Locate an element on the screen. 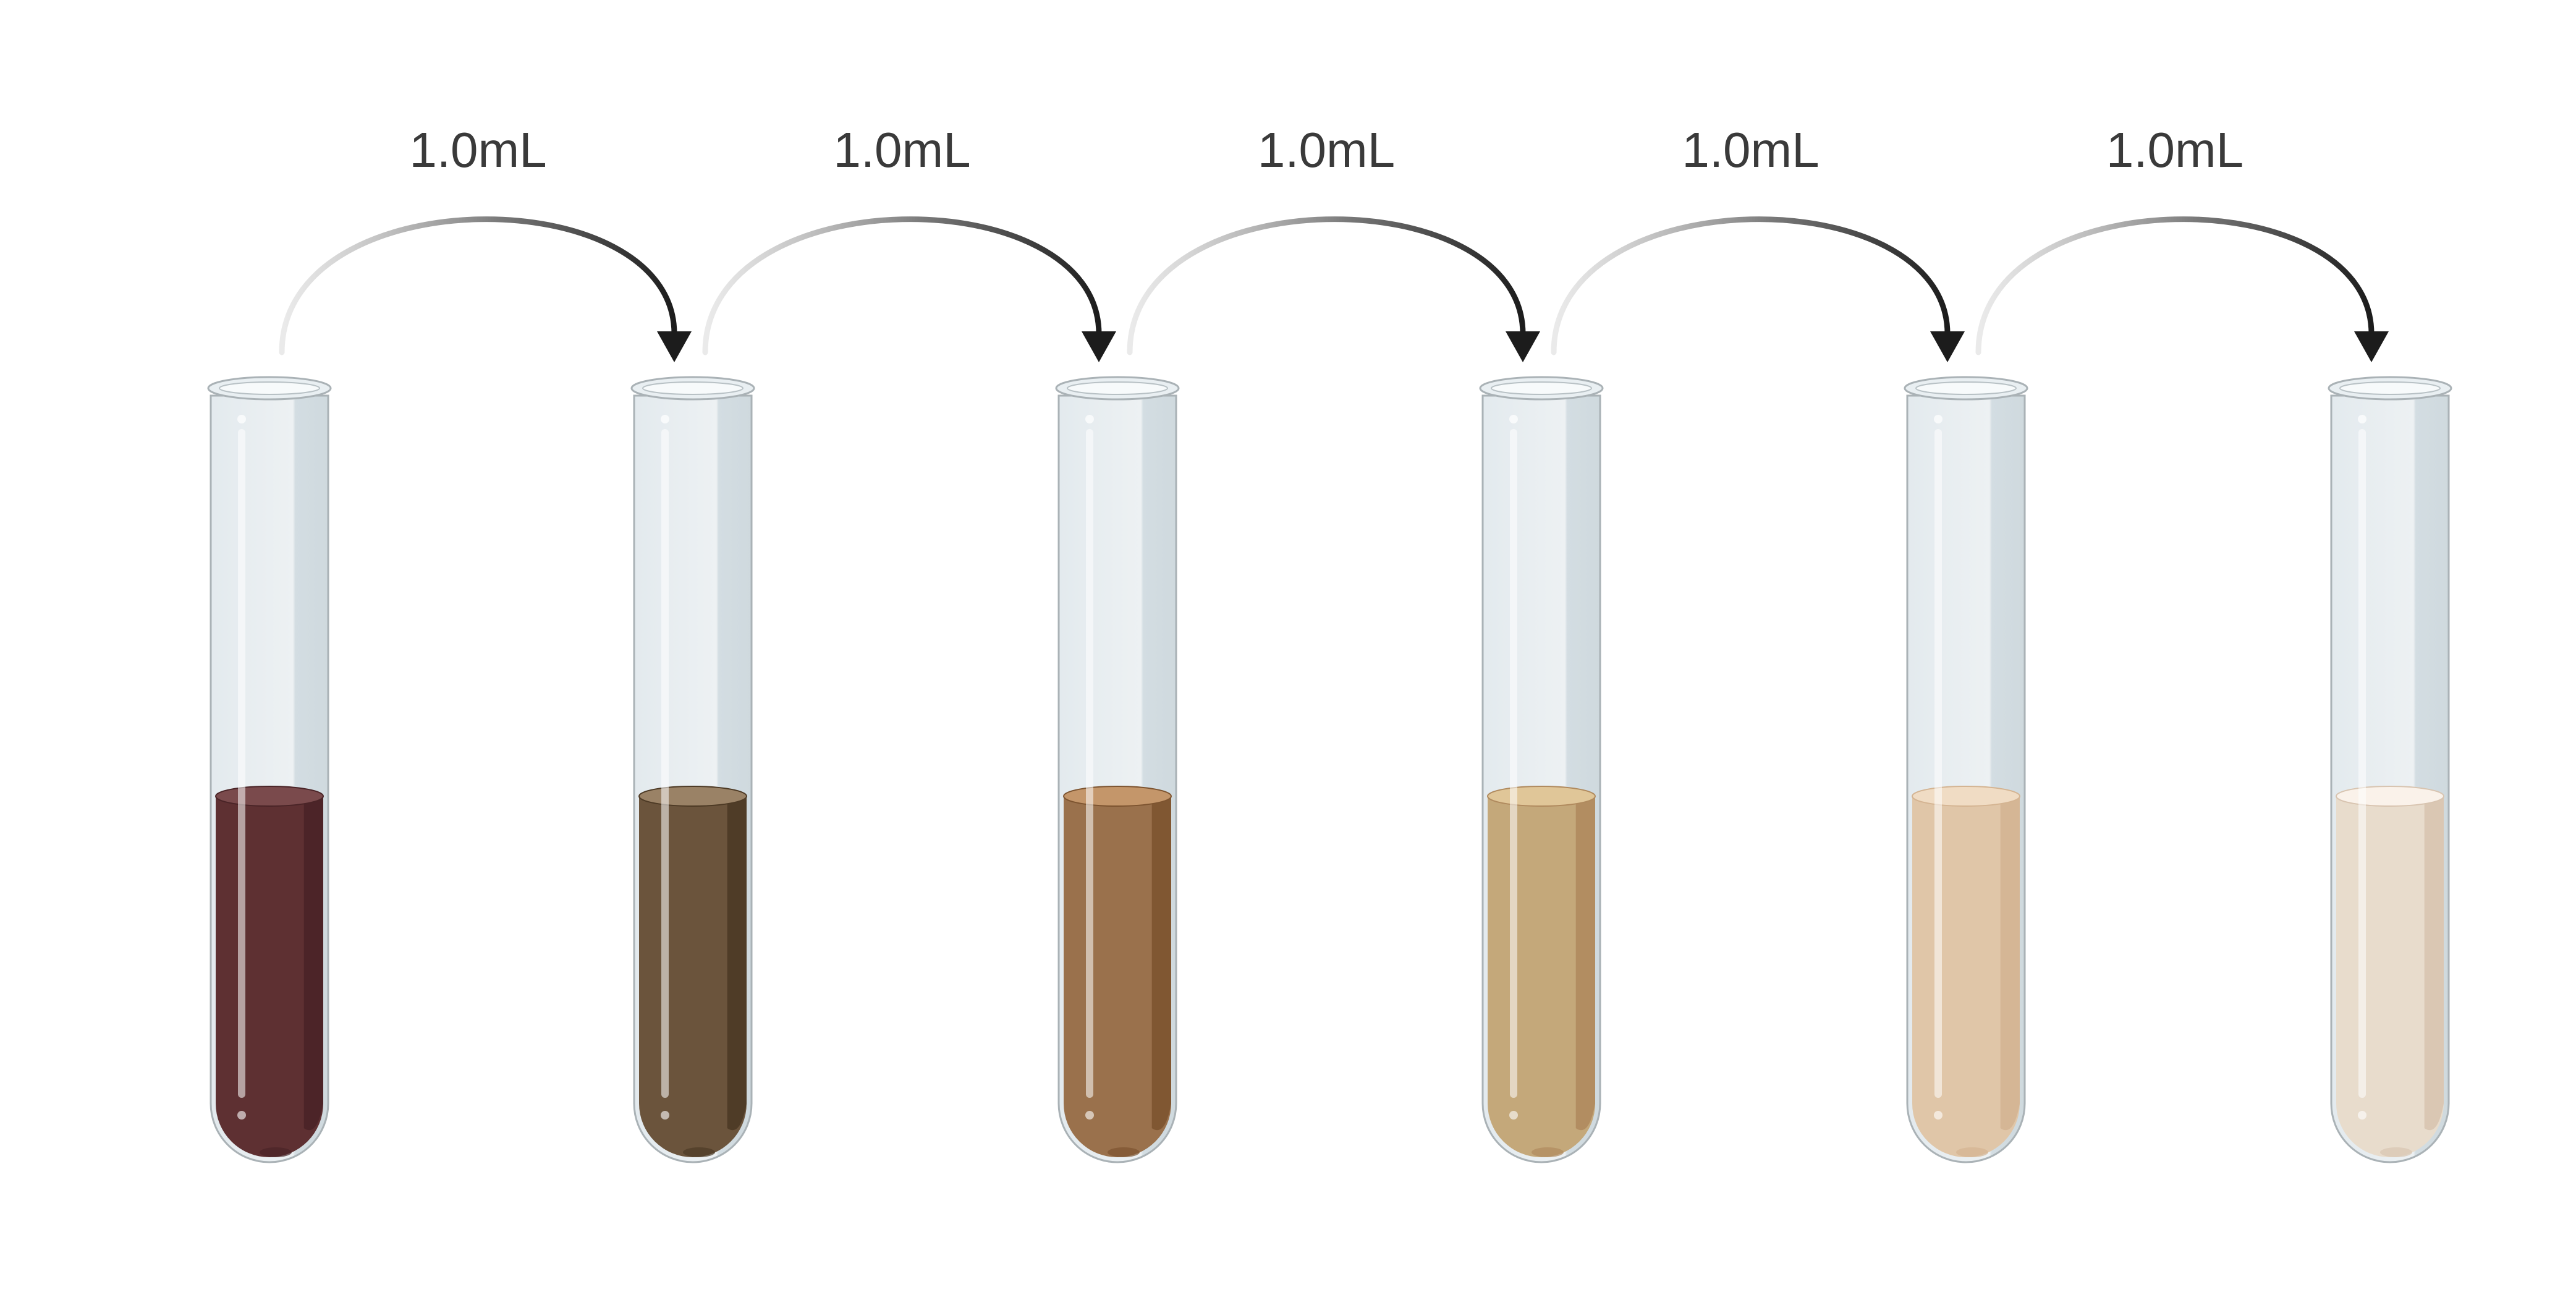  transfer-labels: 1.0mL 1.0mL 1.0mL 1.0mL 1.0mL is located at coordinates (1326, 149).